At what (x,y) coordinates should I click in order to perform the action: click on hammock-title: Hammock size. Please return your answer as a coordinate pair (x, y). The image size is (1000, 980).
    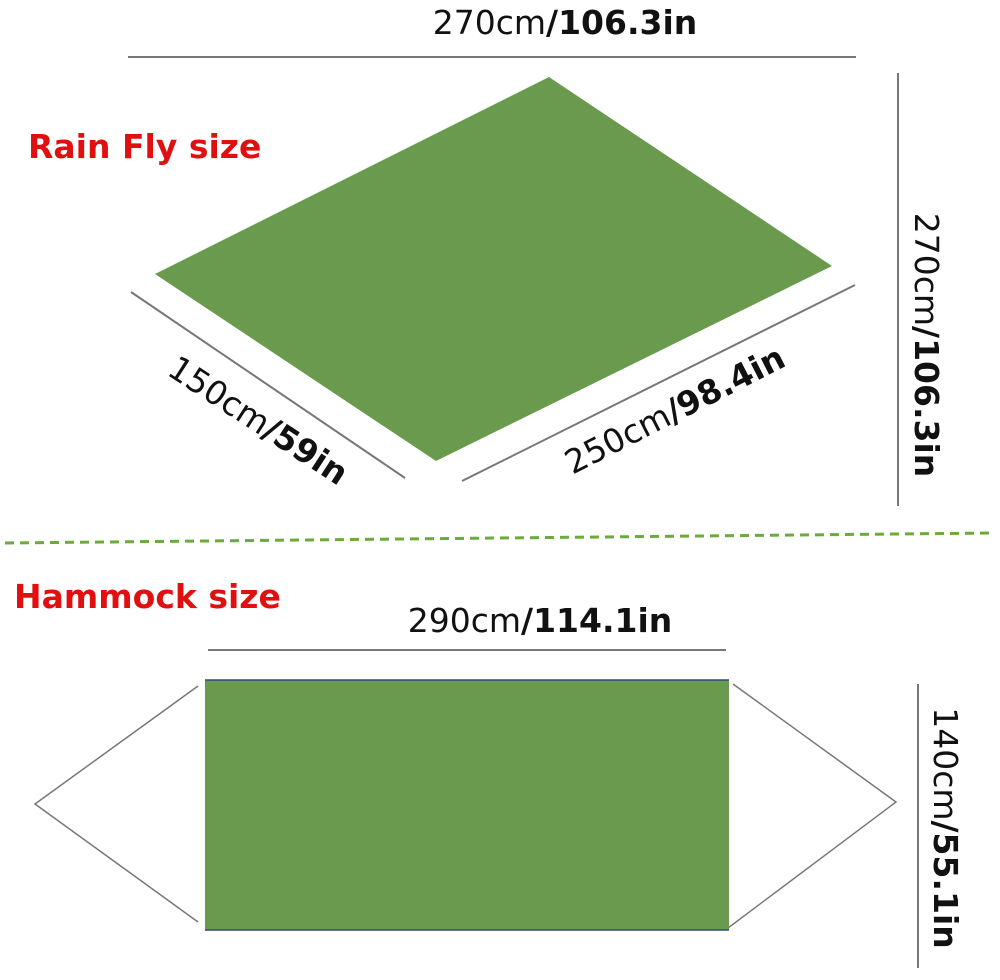
    Looking at the image, I should click on (147, 596).